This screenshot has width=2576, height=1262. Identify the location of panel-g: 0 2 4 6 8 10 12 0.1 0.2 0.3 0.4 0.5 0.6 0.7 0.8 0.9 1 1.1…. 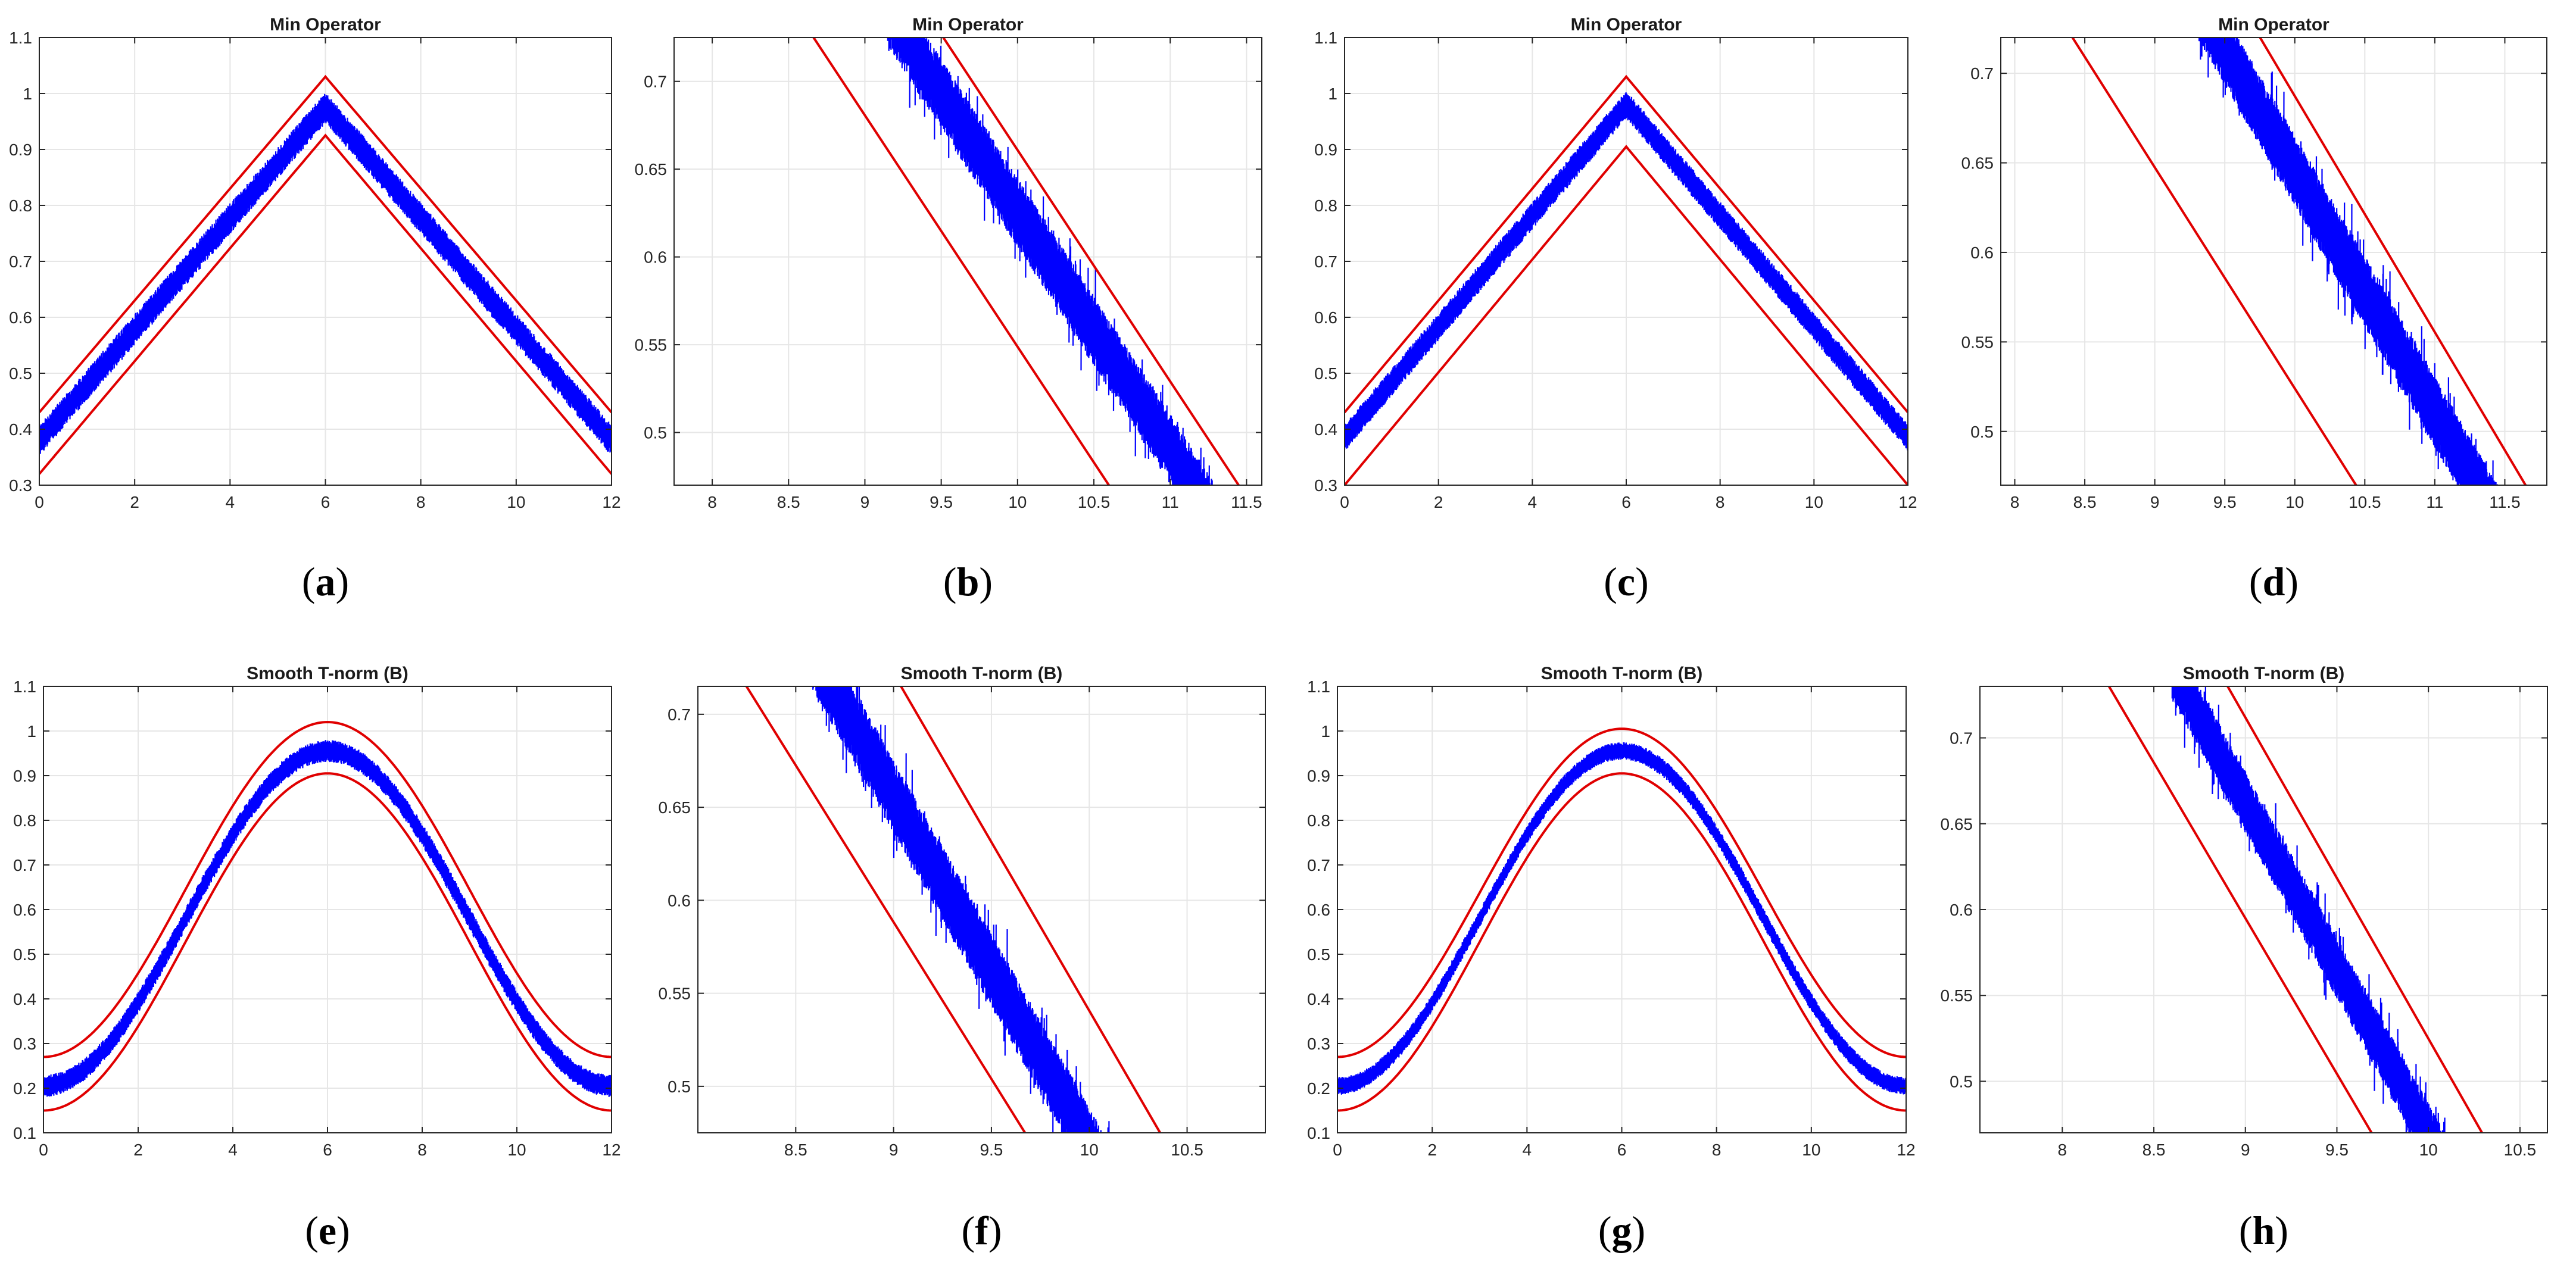
(1612, 958).